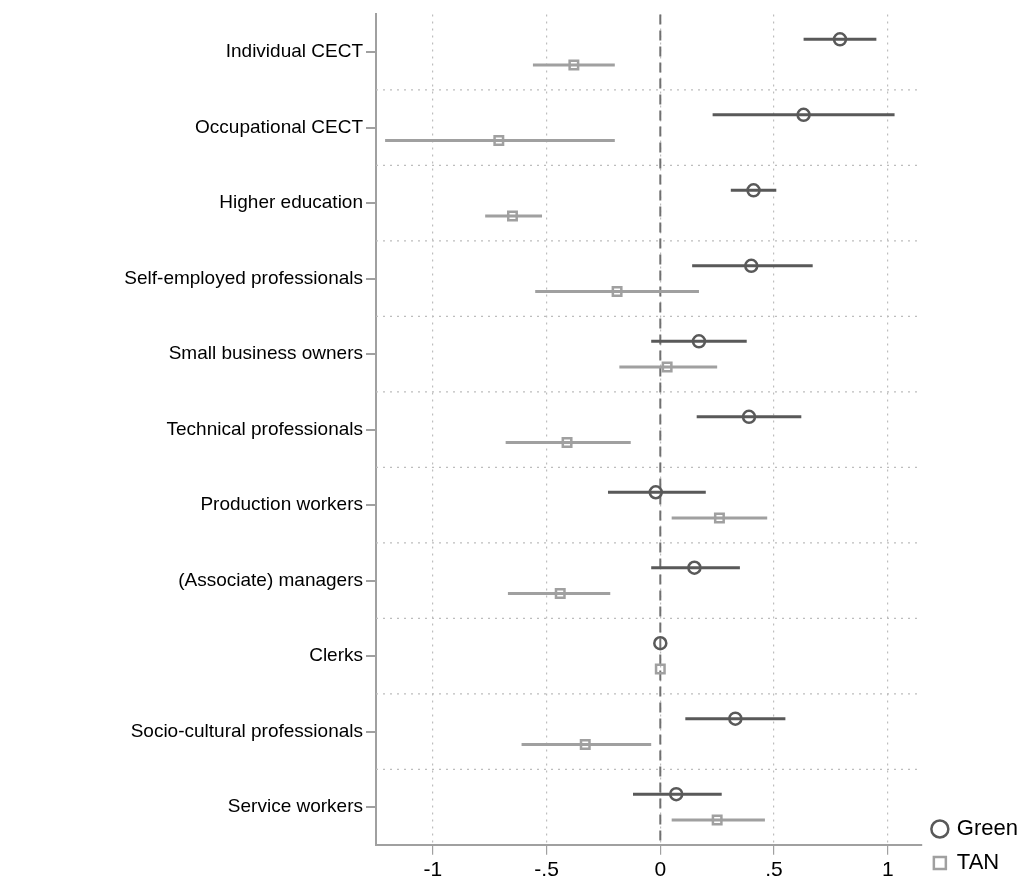  I want to click on y-tick-label: Individual CECT, so click(294, 51).